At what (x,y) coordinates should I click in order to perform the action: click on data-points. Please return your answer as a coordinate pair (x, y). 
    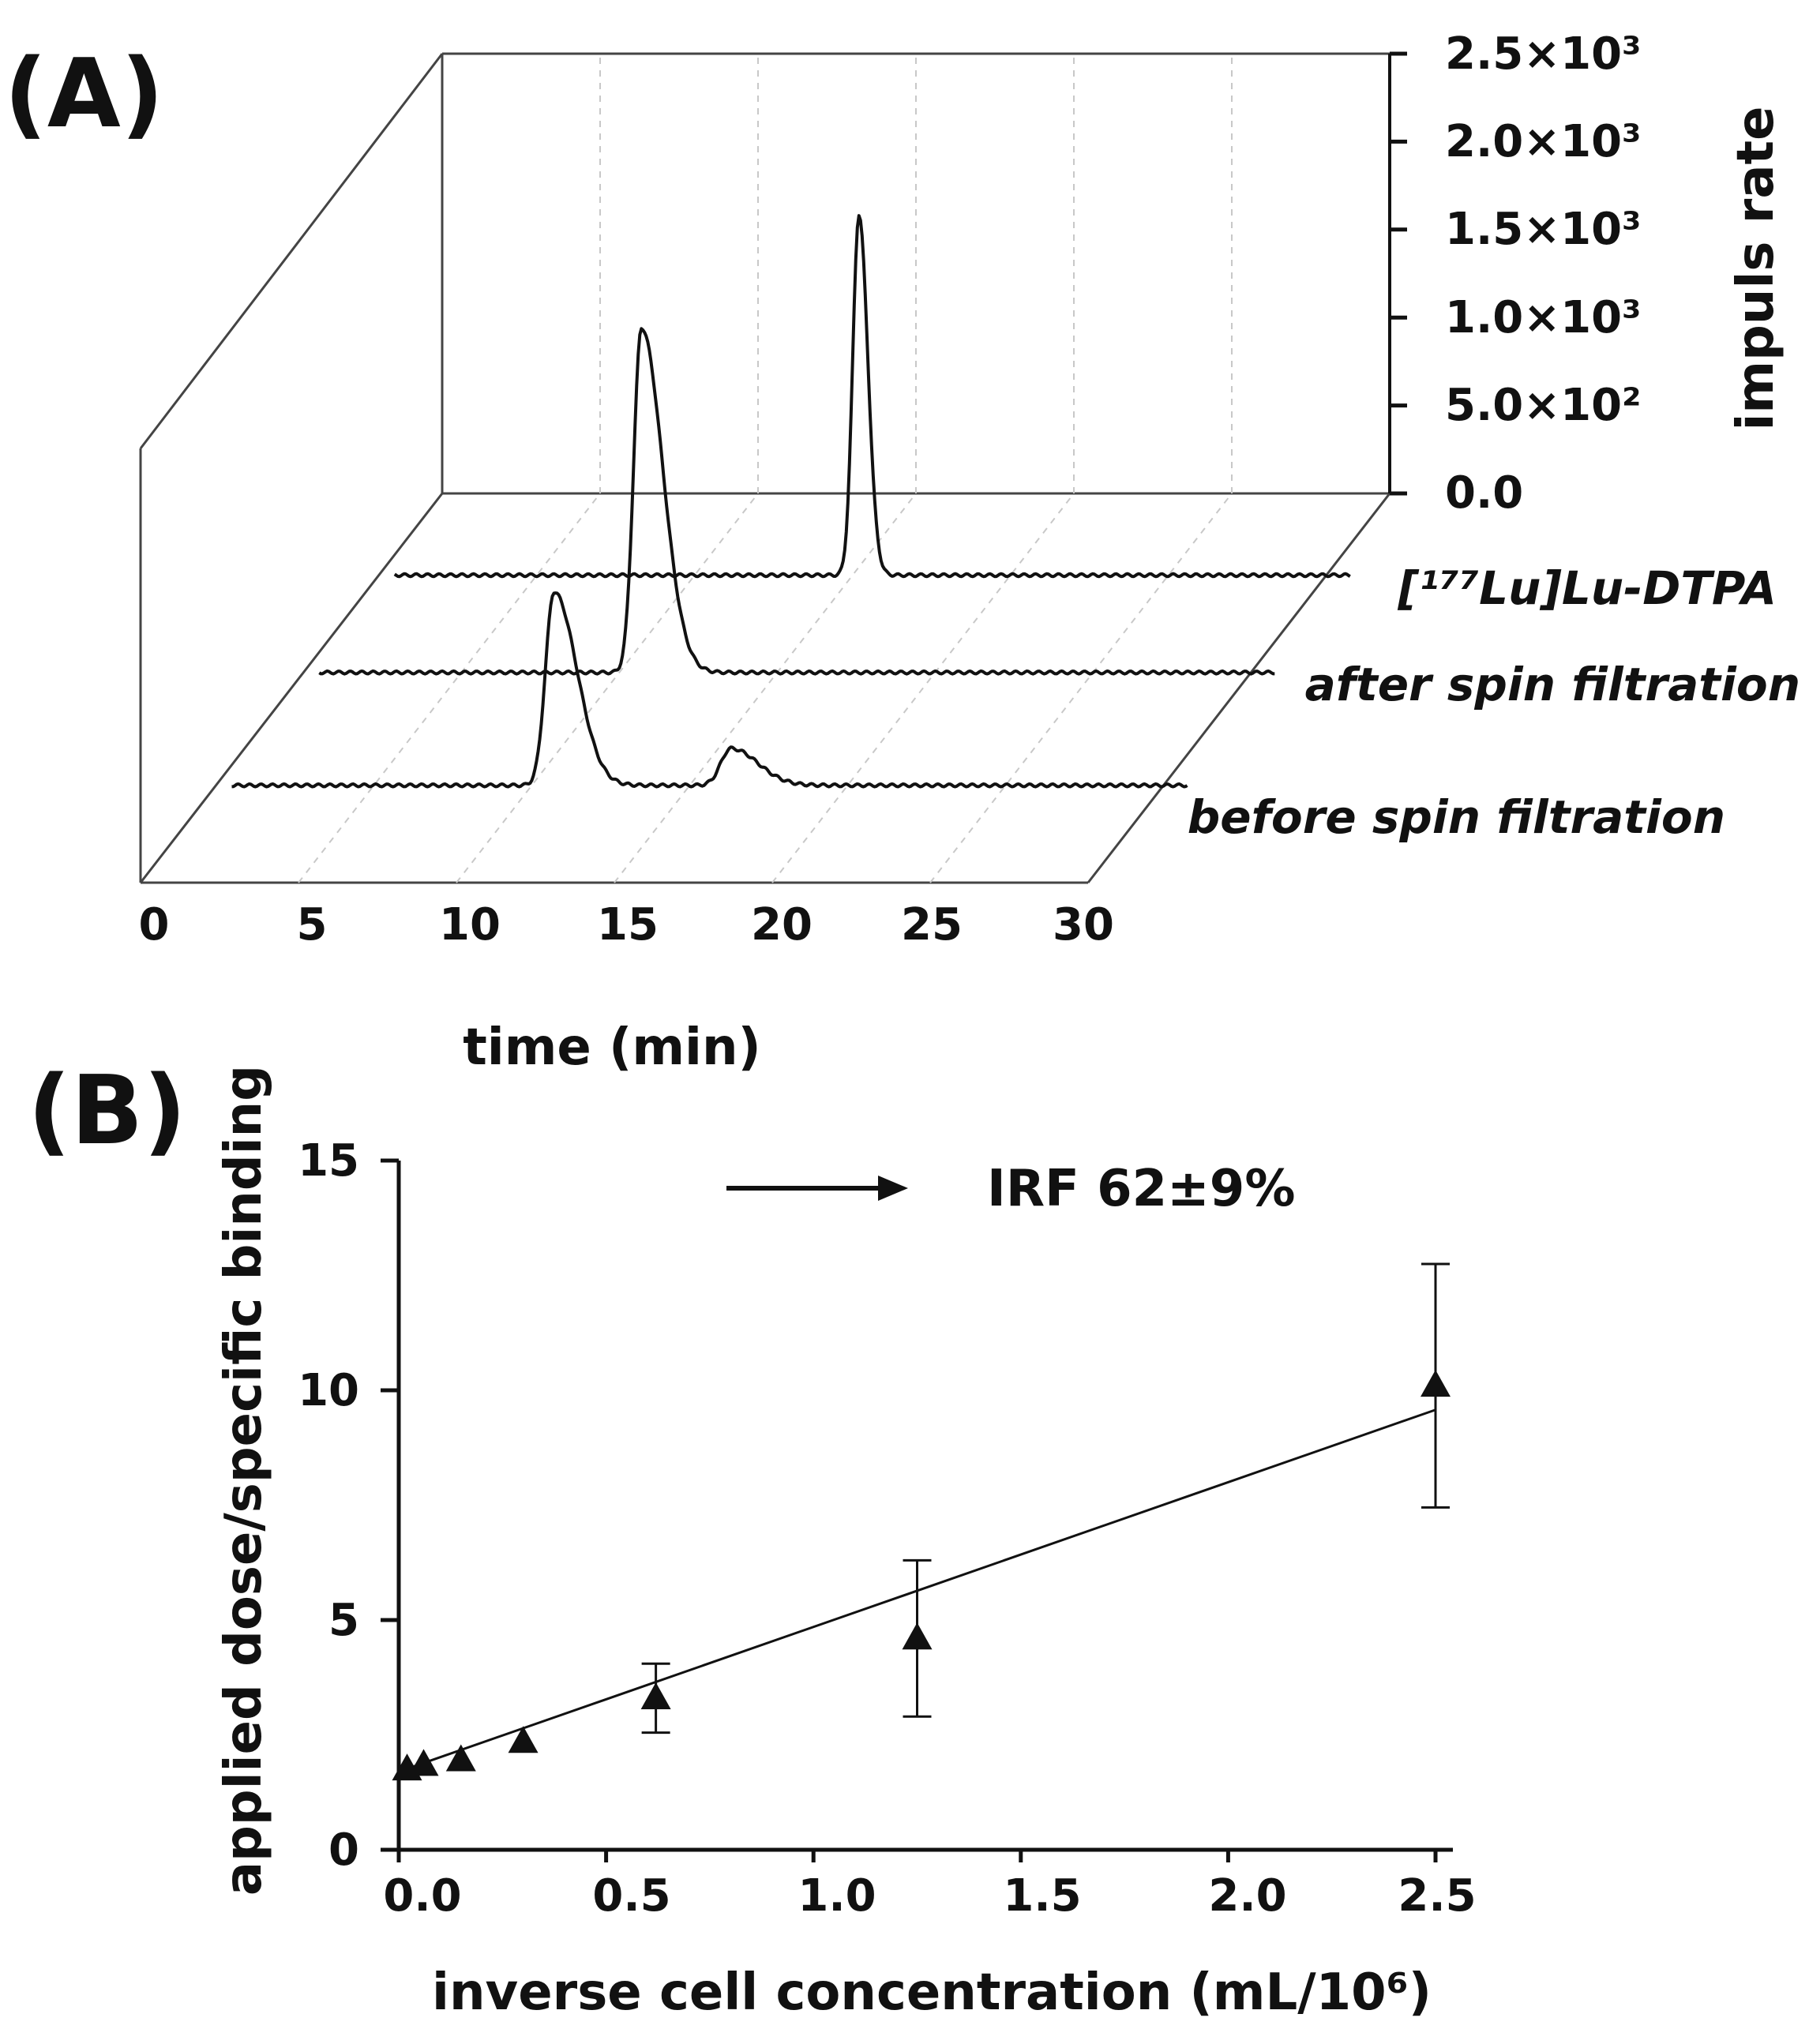
    Looking at the image, I should click on (921, 1521).